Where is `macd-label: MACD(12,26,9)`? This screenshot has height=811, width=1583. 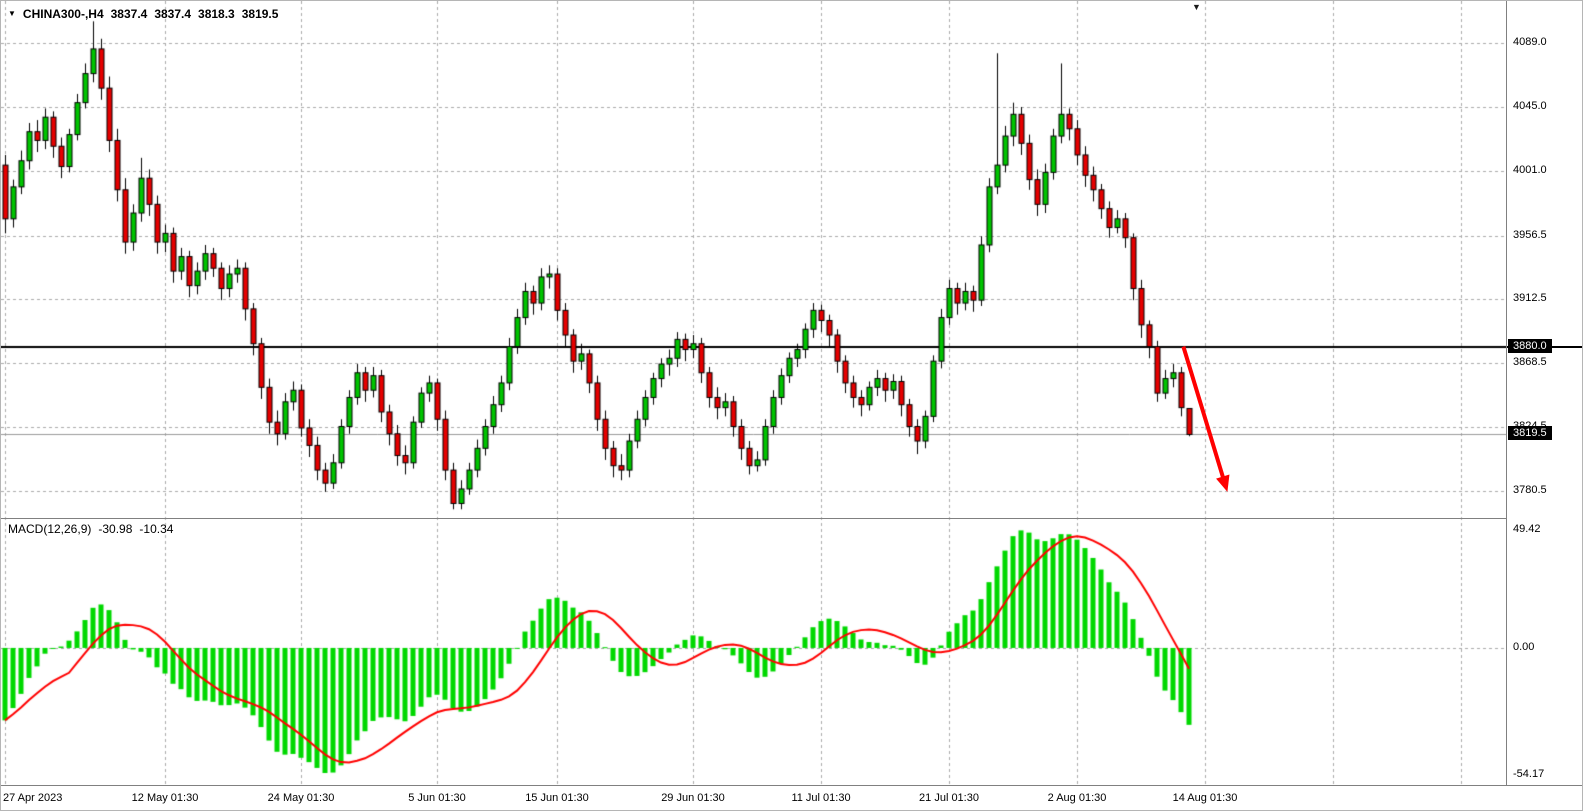 macd-label: MACD(12,26,9) is located at coordinates (50, 529).